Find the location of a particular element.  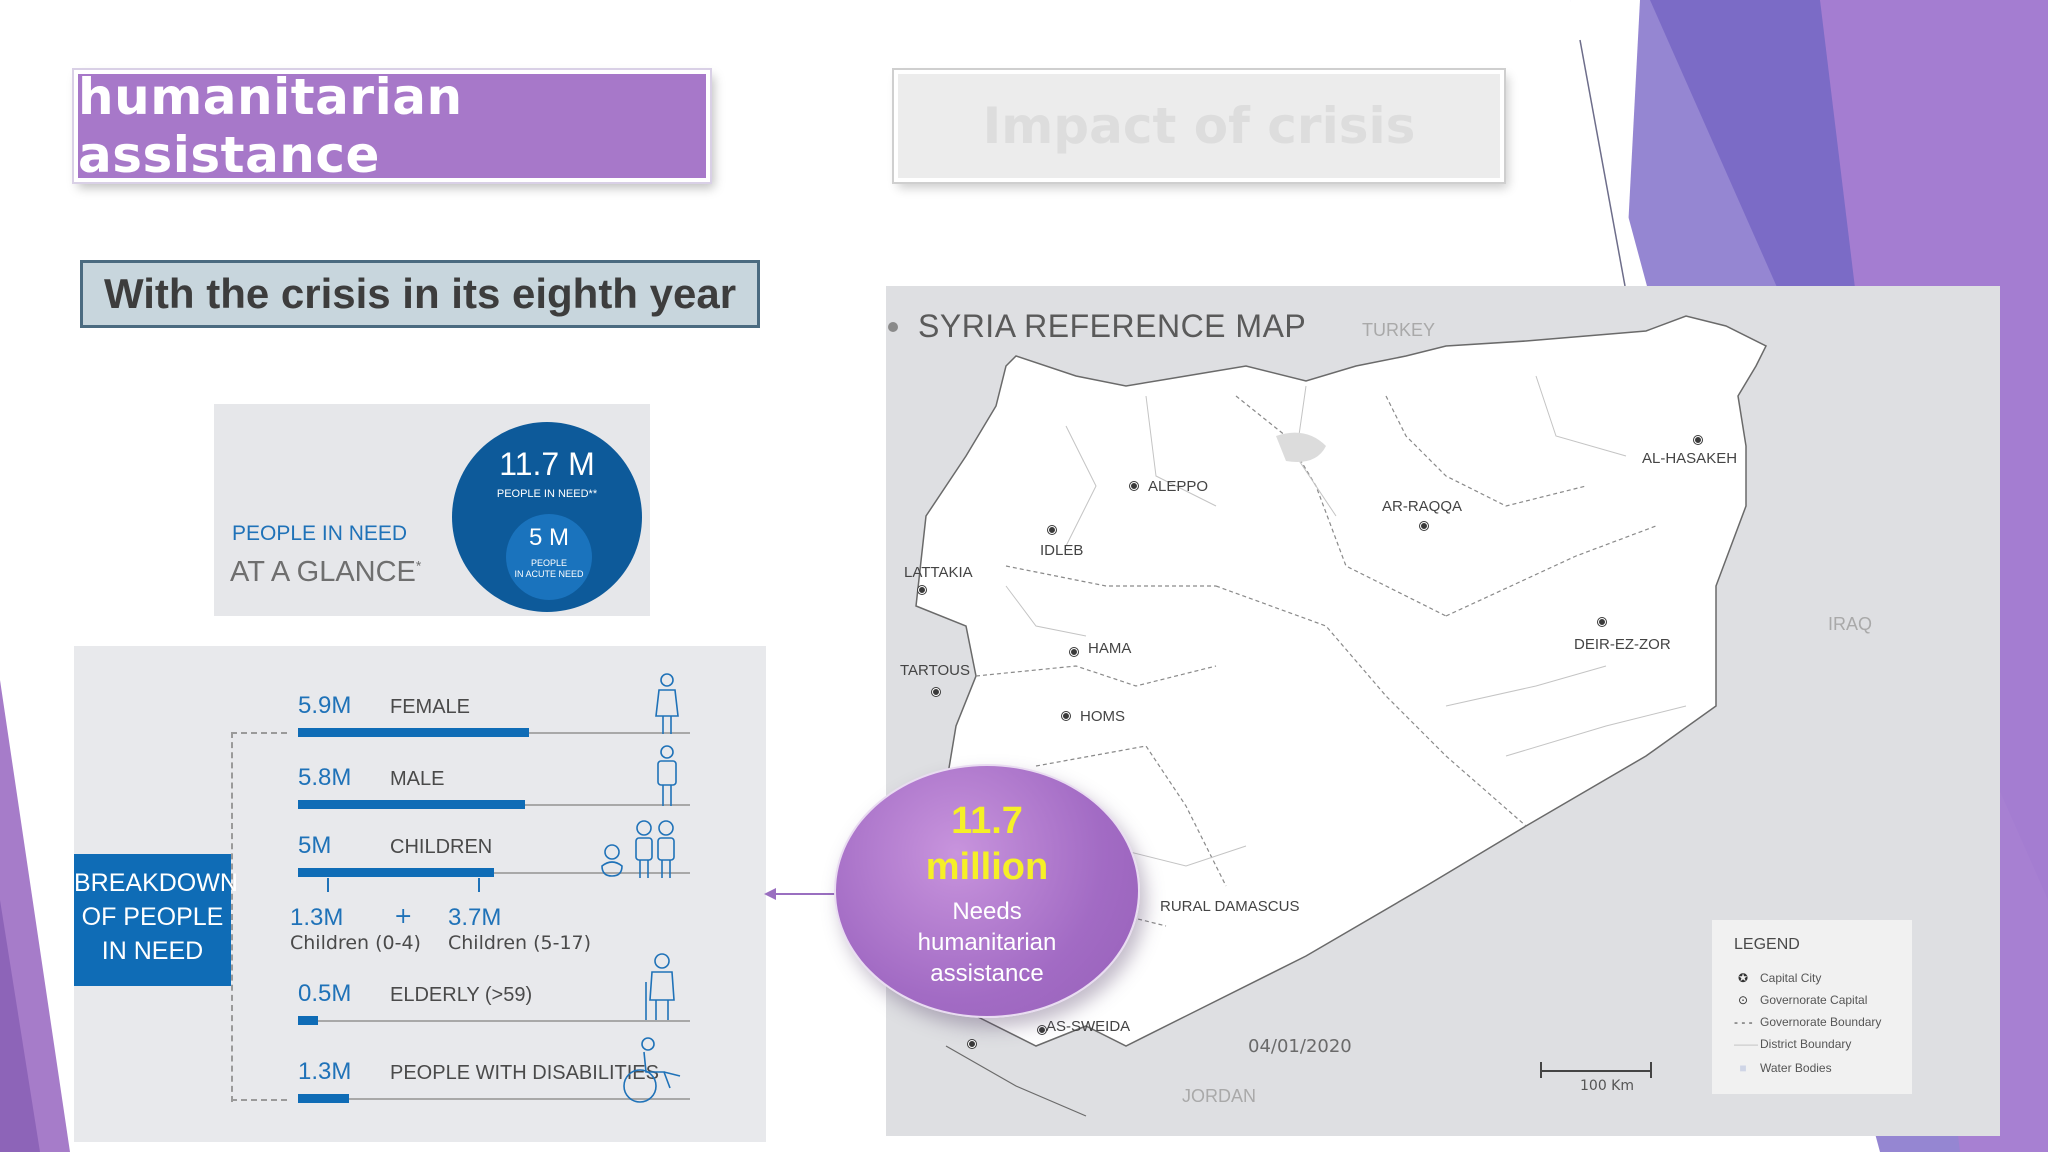

legend-item: —— District Boundary is located at coordinates (1792, 1044).